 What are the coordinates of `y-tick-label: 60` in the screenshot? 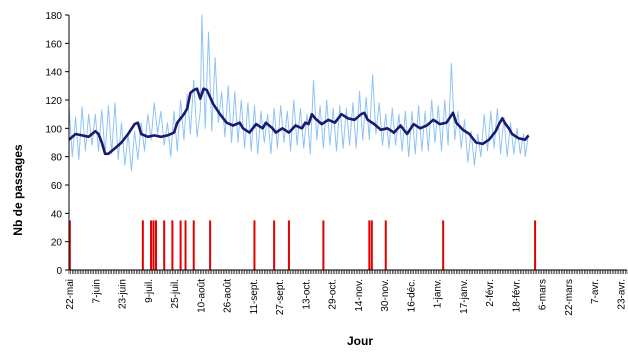 It's located at (57, 186).